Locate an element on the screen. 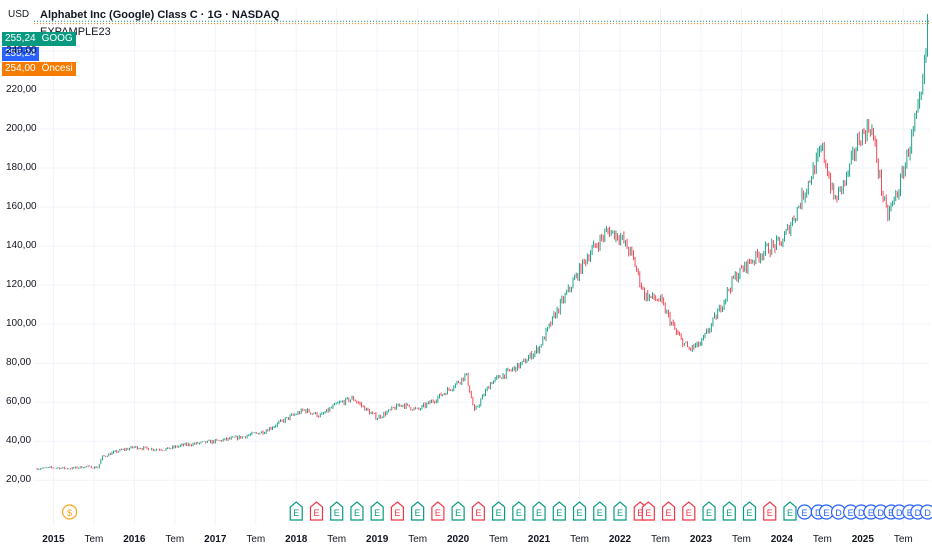  x-tick-label: 2024 is located at coordinates (781, 539).